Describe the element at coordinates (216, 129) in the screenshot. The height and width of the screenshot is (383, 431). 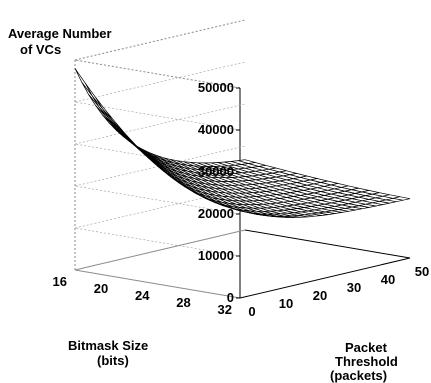
I see `z-tick-label: 40000` at that location.